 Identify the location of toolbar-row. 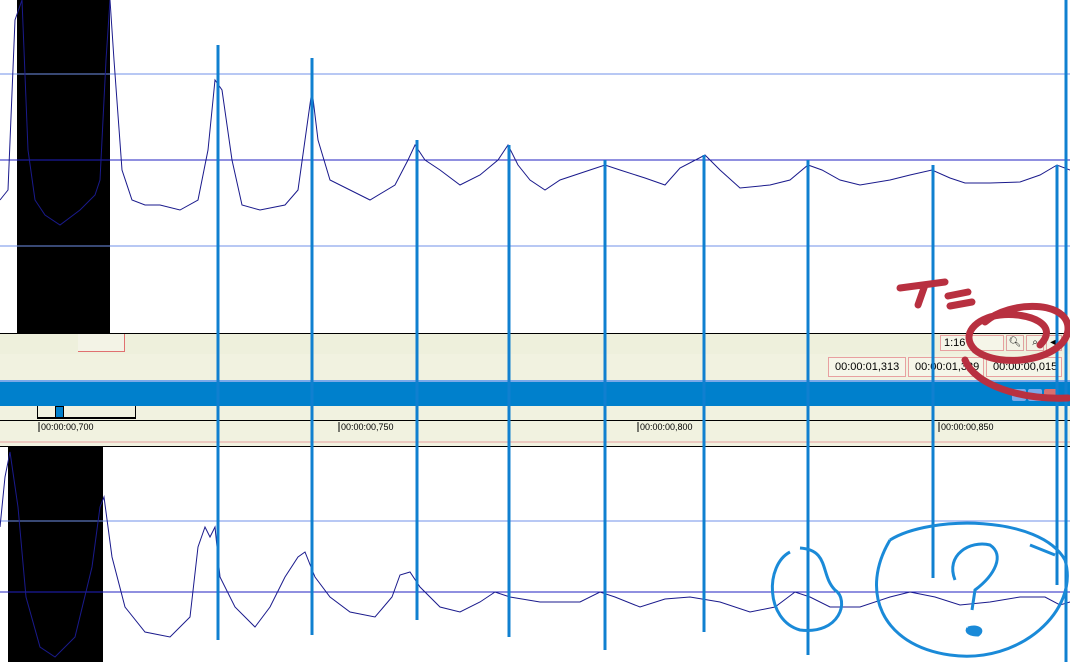
(535, 344).